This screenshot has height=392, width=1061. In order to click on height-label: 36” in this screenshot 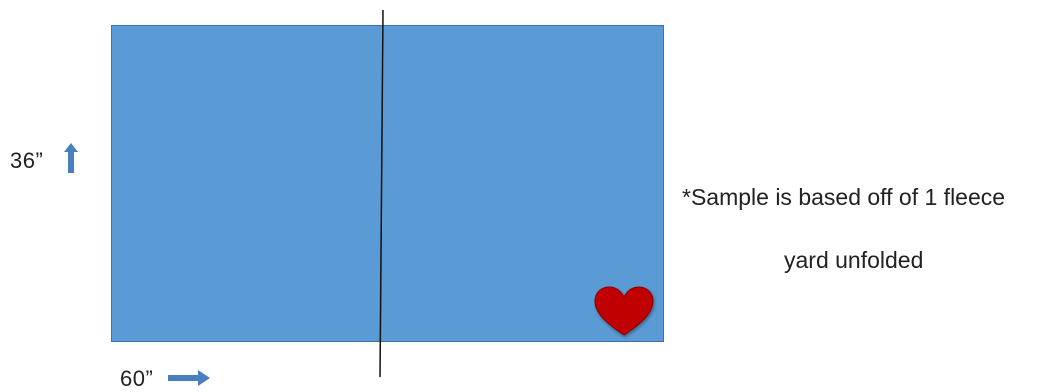, I will do `click(27, 160)`.